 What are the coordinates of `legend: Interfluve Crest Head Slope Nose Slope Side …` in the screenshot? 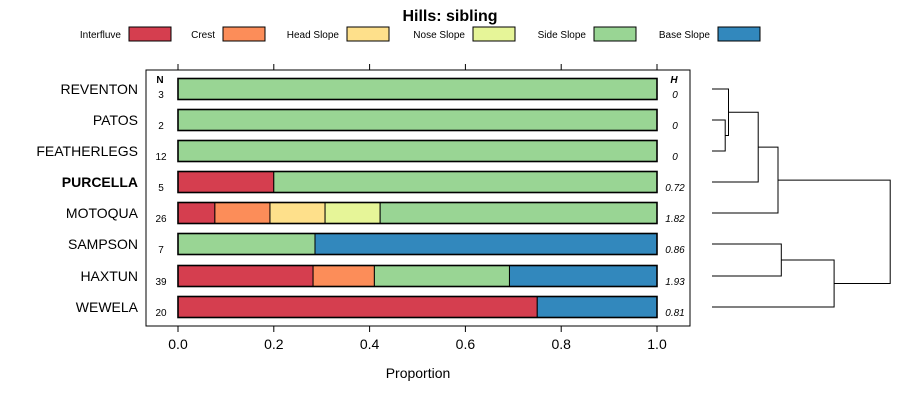 It's located at (420, 34).